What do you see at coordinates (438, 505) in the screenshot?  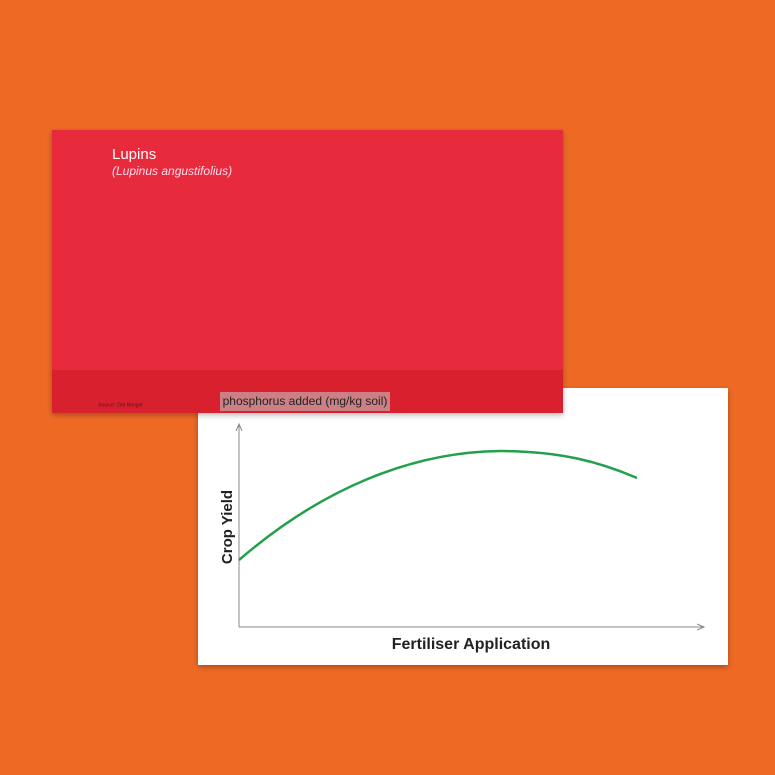 I see `yield-curve` at bounding box center [438, 505].